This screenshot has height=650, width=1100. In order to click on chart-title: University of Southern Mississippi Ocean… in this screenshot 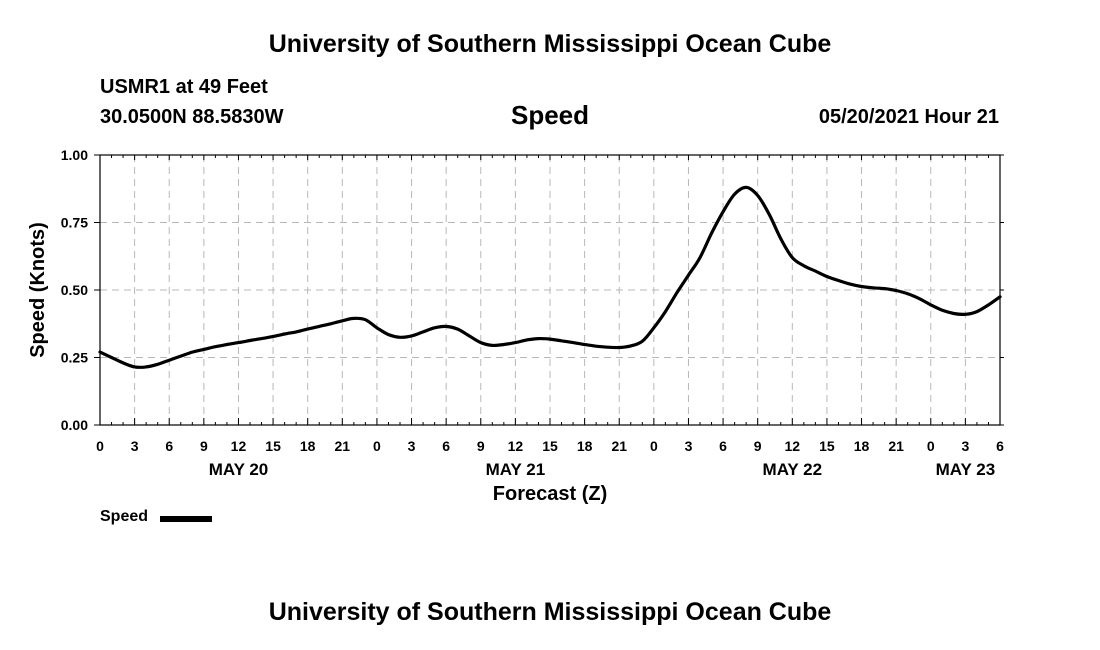, I will do `click(550, 44)`.